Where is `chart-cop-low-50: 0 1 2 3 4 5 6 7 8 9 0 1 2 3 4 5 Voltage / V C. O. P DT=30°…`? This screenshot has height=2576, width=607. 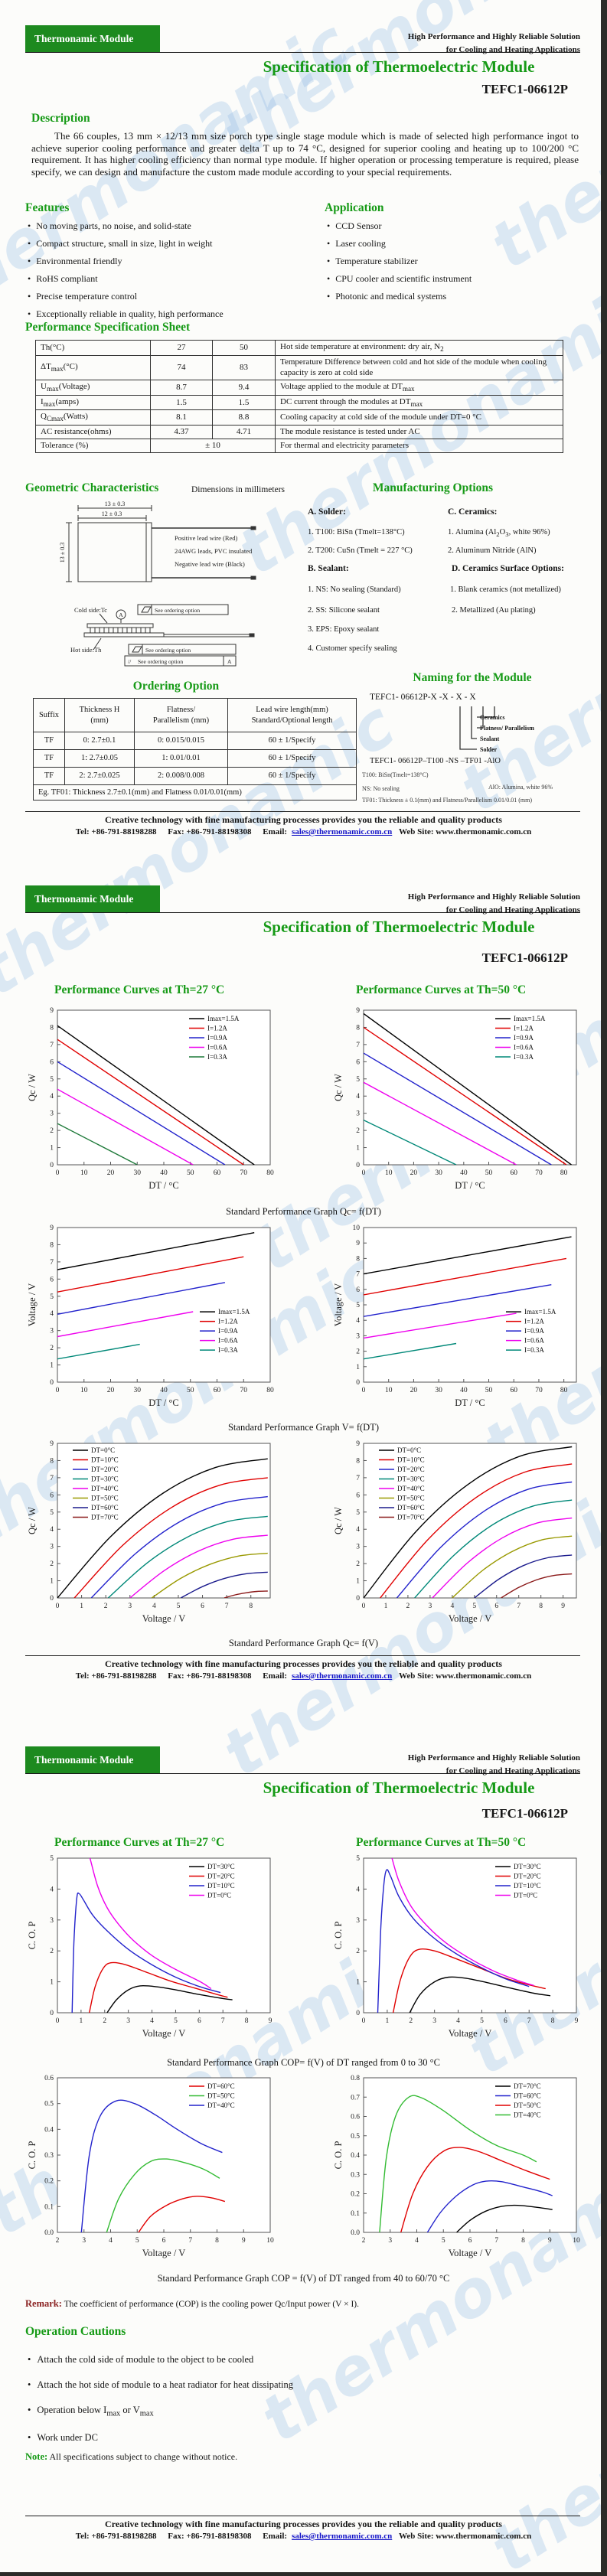
chart-cop-low-50: 0 1 2 3 4 5 6 7 8 9 0 1 2 3 4 5 Voltage / V C. O. P DT=30°… is located at coordinates (460, 1946).